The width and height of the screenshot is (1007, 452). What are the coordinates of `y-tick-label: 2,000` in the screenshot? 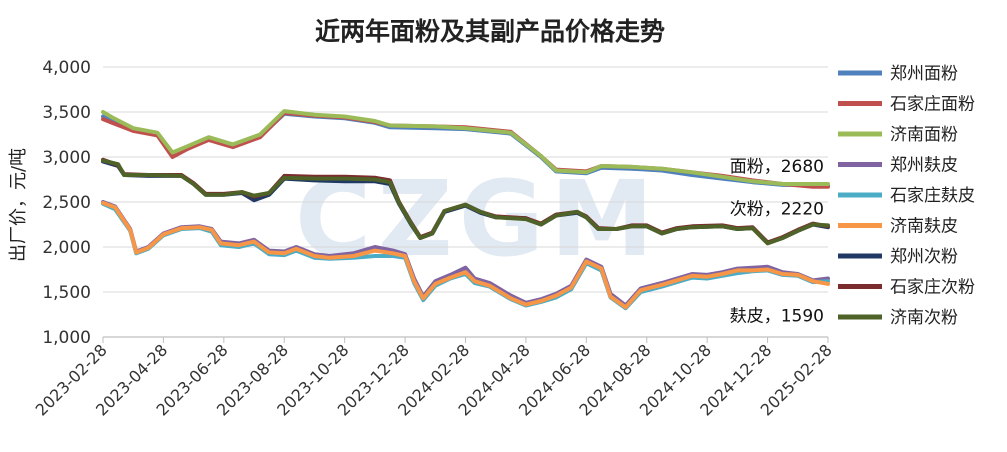 It's located at (66, 248).